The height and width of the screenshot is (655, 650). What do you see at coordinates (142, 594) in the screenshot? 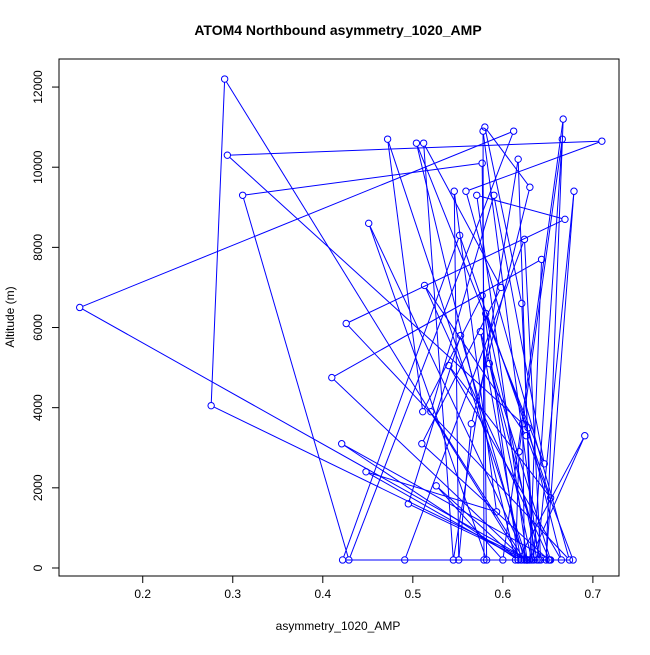
I see `x-tick-label: 0.2` at bounding box center [142, 594].